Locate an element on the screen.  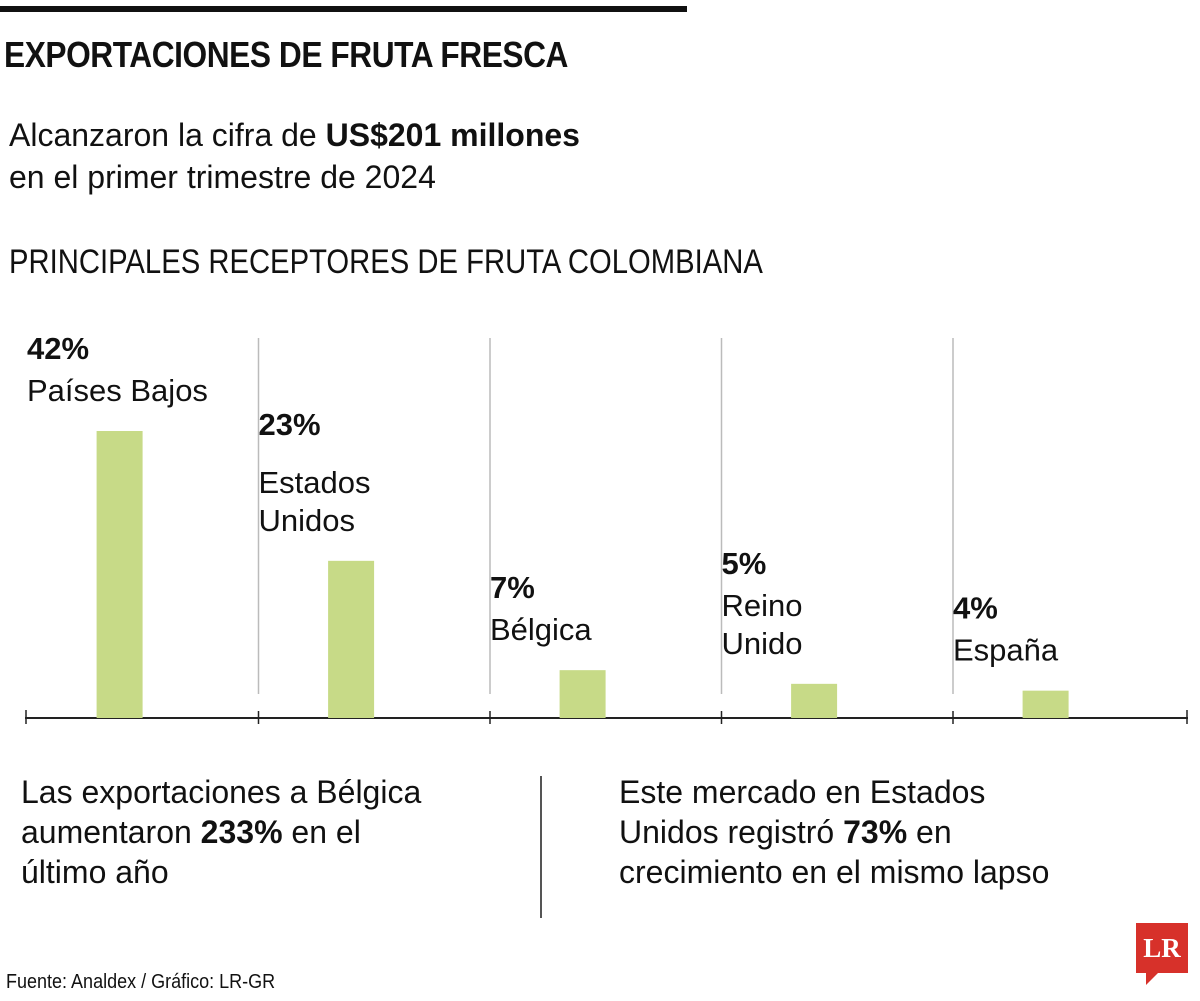
note-right-text-b: en is located at coordinates (929, 832).